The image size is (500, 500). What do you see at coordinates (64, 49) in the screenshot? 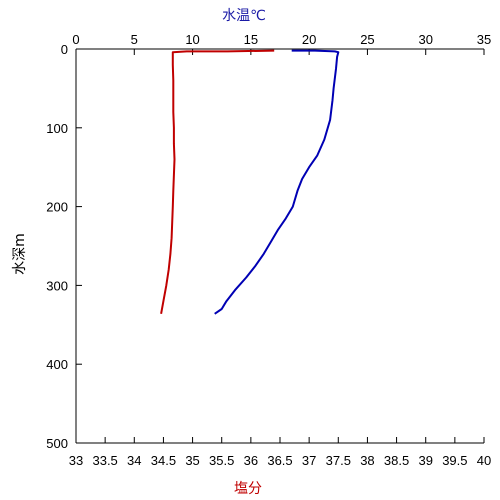
I see `y-tick-label: 0` at bounding box center [64, 49].